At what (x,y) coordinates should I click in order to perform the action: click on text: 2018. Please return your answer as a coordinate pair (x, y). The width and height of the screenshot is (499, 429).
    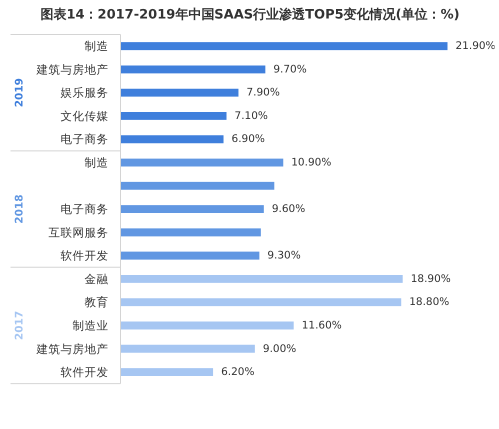
    Looking at the image, I should click on (20, 209).